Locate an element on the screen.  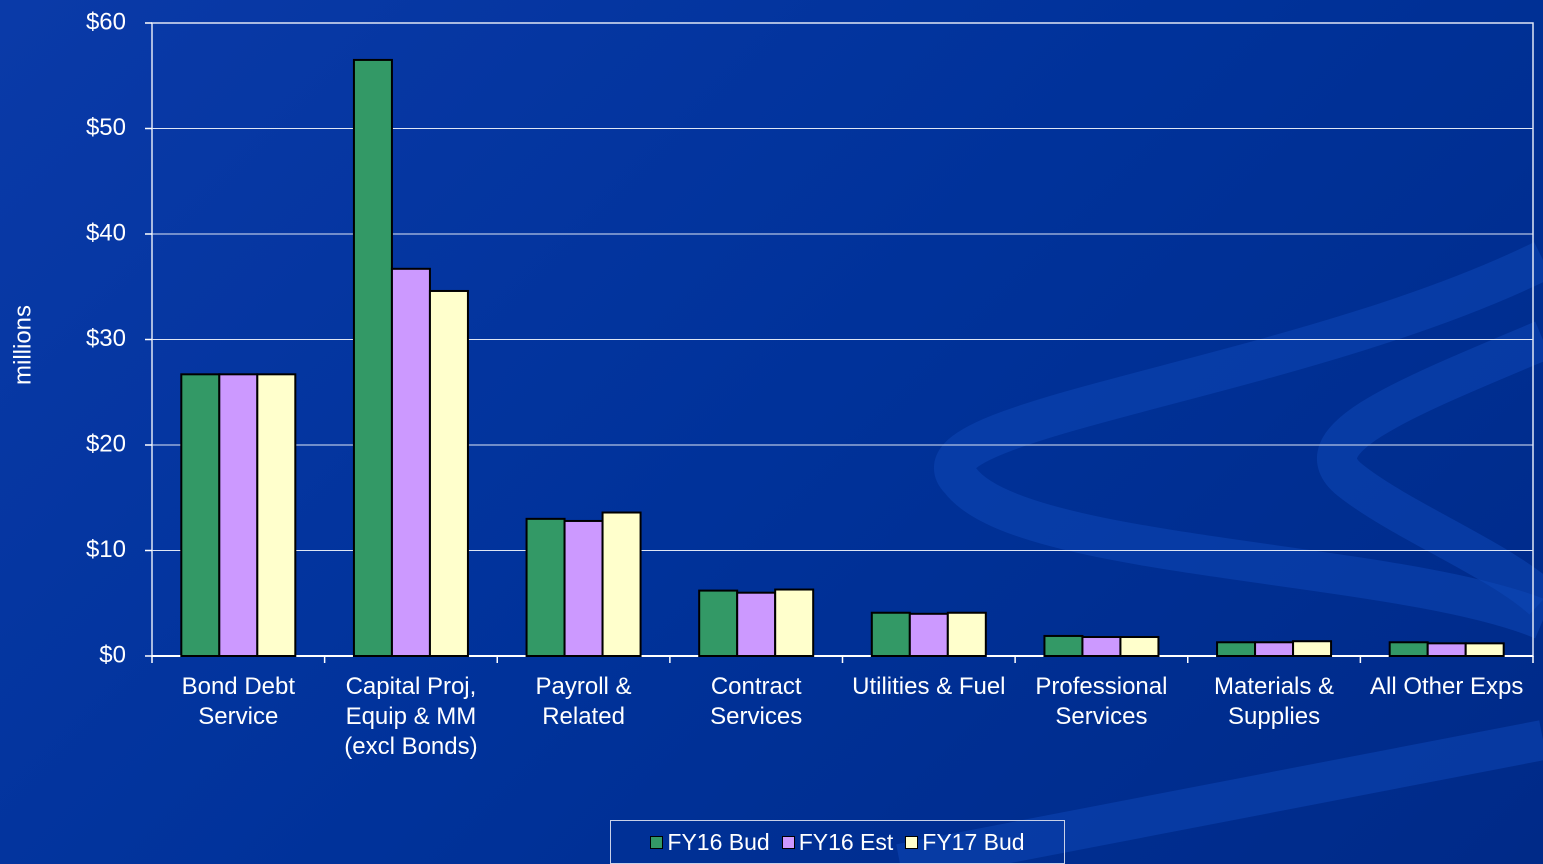
legend-label: FY17 Bud is located at coordinates (973, 841).